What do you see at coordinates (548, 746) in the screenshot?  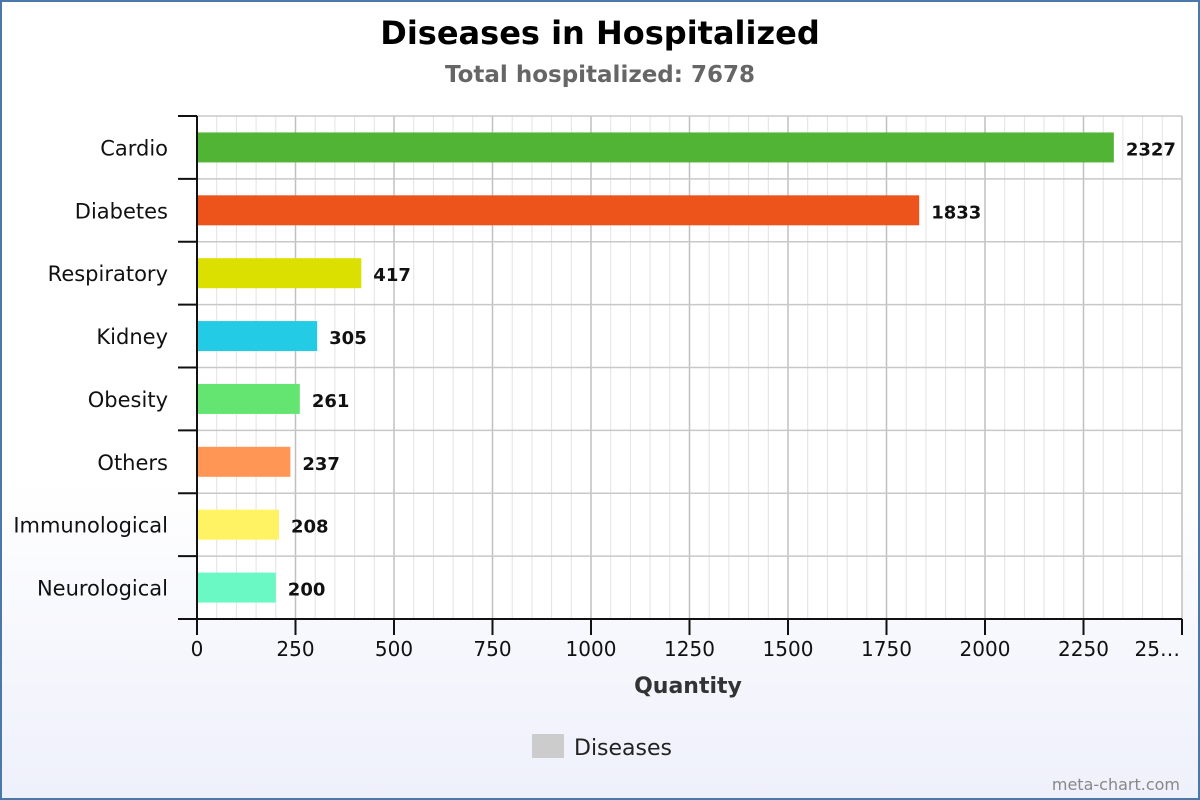 I see `legend-swatch` at bounding box center [548, 746].